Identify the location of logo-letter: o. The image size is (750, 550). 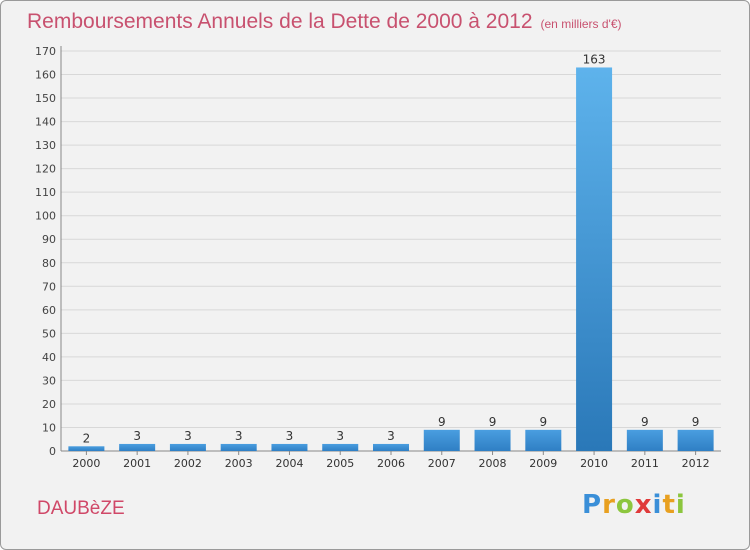
(625, 505).